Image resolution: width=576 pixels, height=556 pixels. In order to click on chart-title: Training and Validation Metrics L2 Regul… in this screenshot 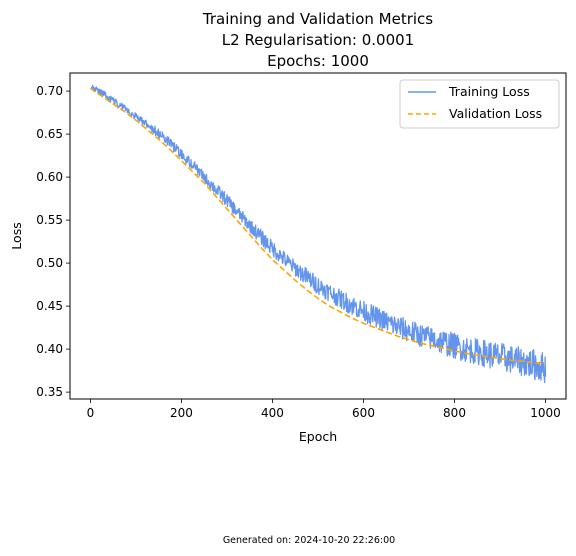, I will do `click(317, 40)`.